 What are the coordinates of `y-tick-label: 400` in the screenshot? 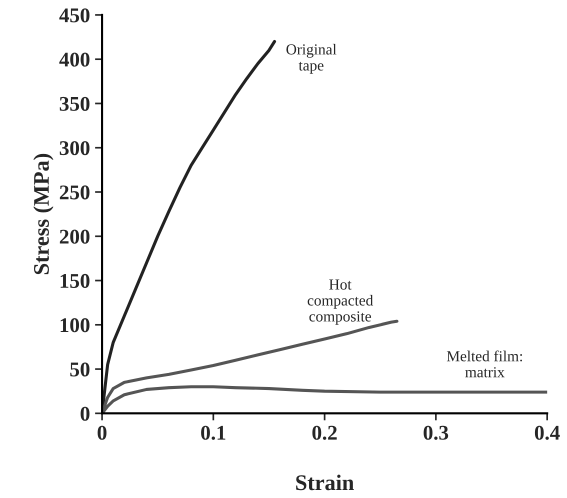 It's located at (74, 59).